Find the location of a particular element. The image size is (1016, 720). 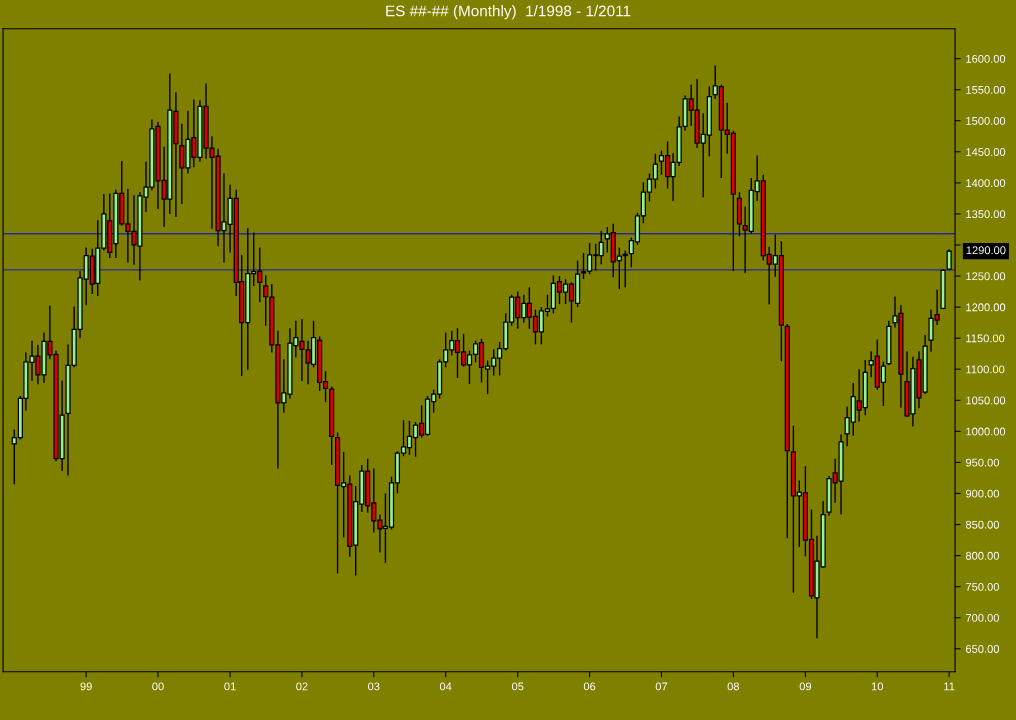

y-tick-label: 750.00 is located at coordinates (983, 586).